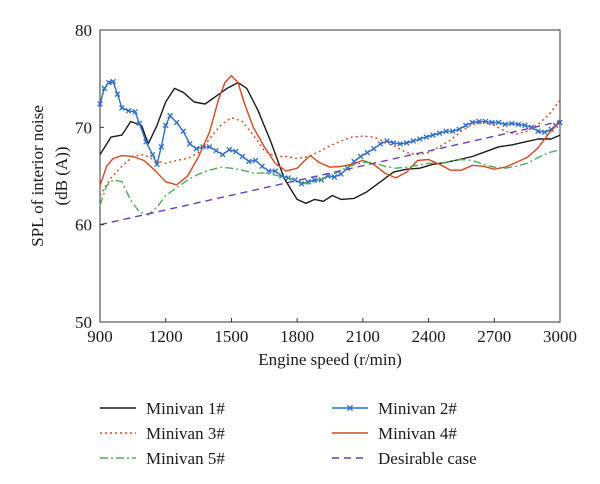 Image resolution: width=600 pixels, height=484 pixels. Describe the element at coordinates (429, 336) in the screenshot. I see `x-tick-label: 2400` at that location.